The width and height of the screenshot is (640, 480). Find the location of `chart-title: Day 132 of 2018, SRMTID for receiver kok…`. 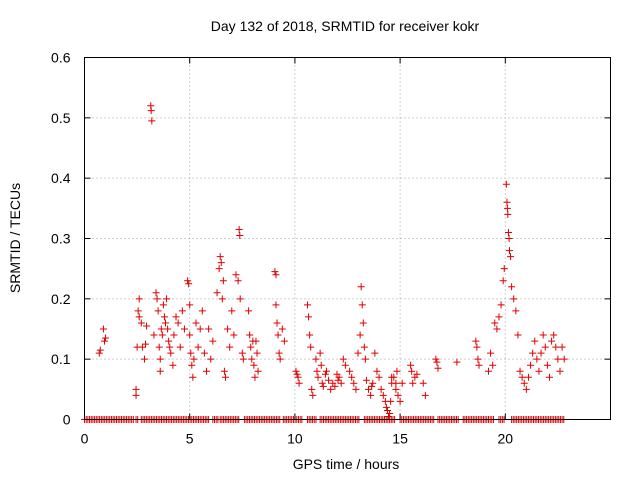

chart-title: Day 132 of 2018, SRMTID for receiver kok… is located at coordinates (345, 26).